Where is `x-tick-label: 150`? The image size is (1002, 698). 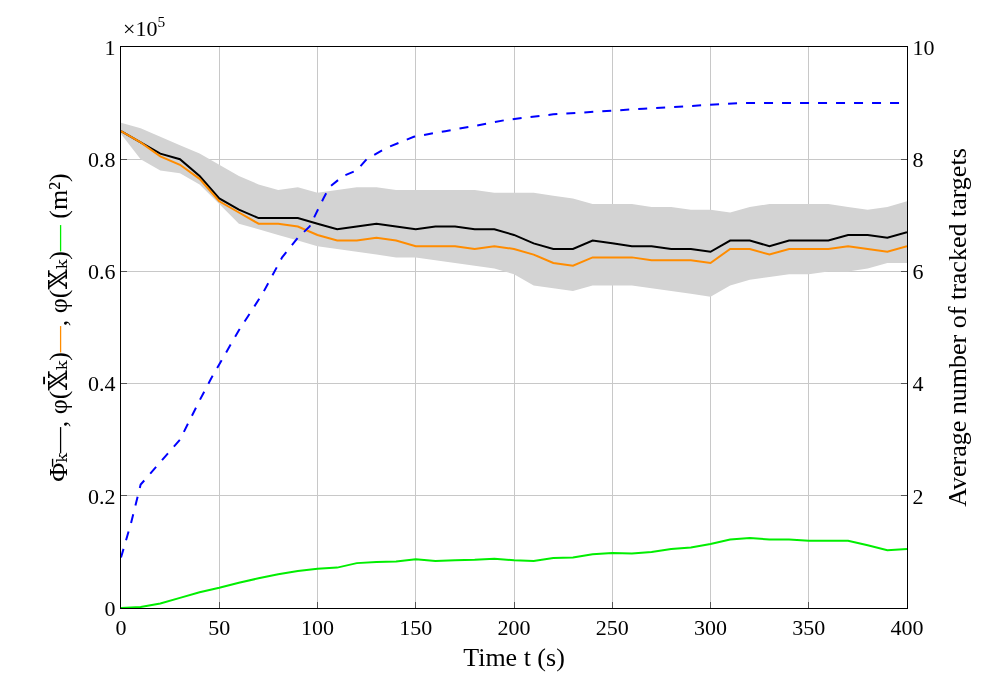
x-tick-label: 150 is located at coordinates (416, 628).